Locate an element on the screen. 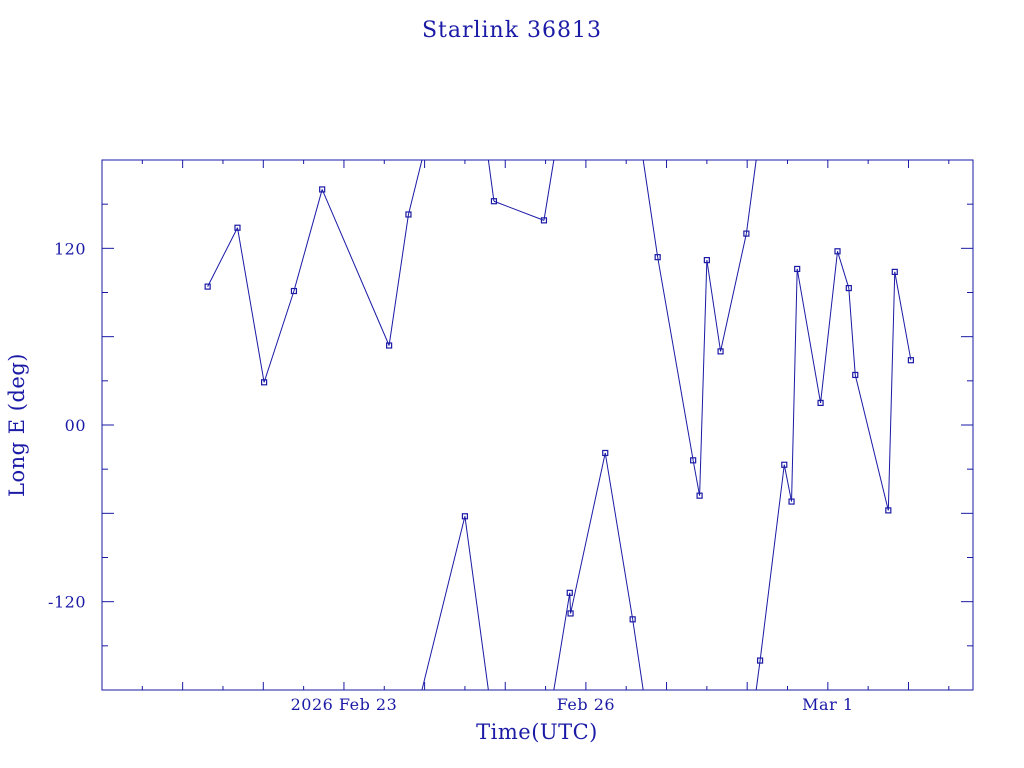 The width and height of the screenshot is (1024, 768). x-tick-label: Mar 1 is located at coordinates (827, 704).